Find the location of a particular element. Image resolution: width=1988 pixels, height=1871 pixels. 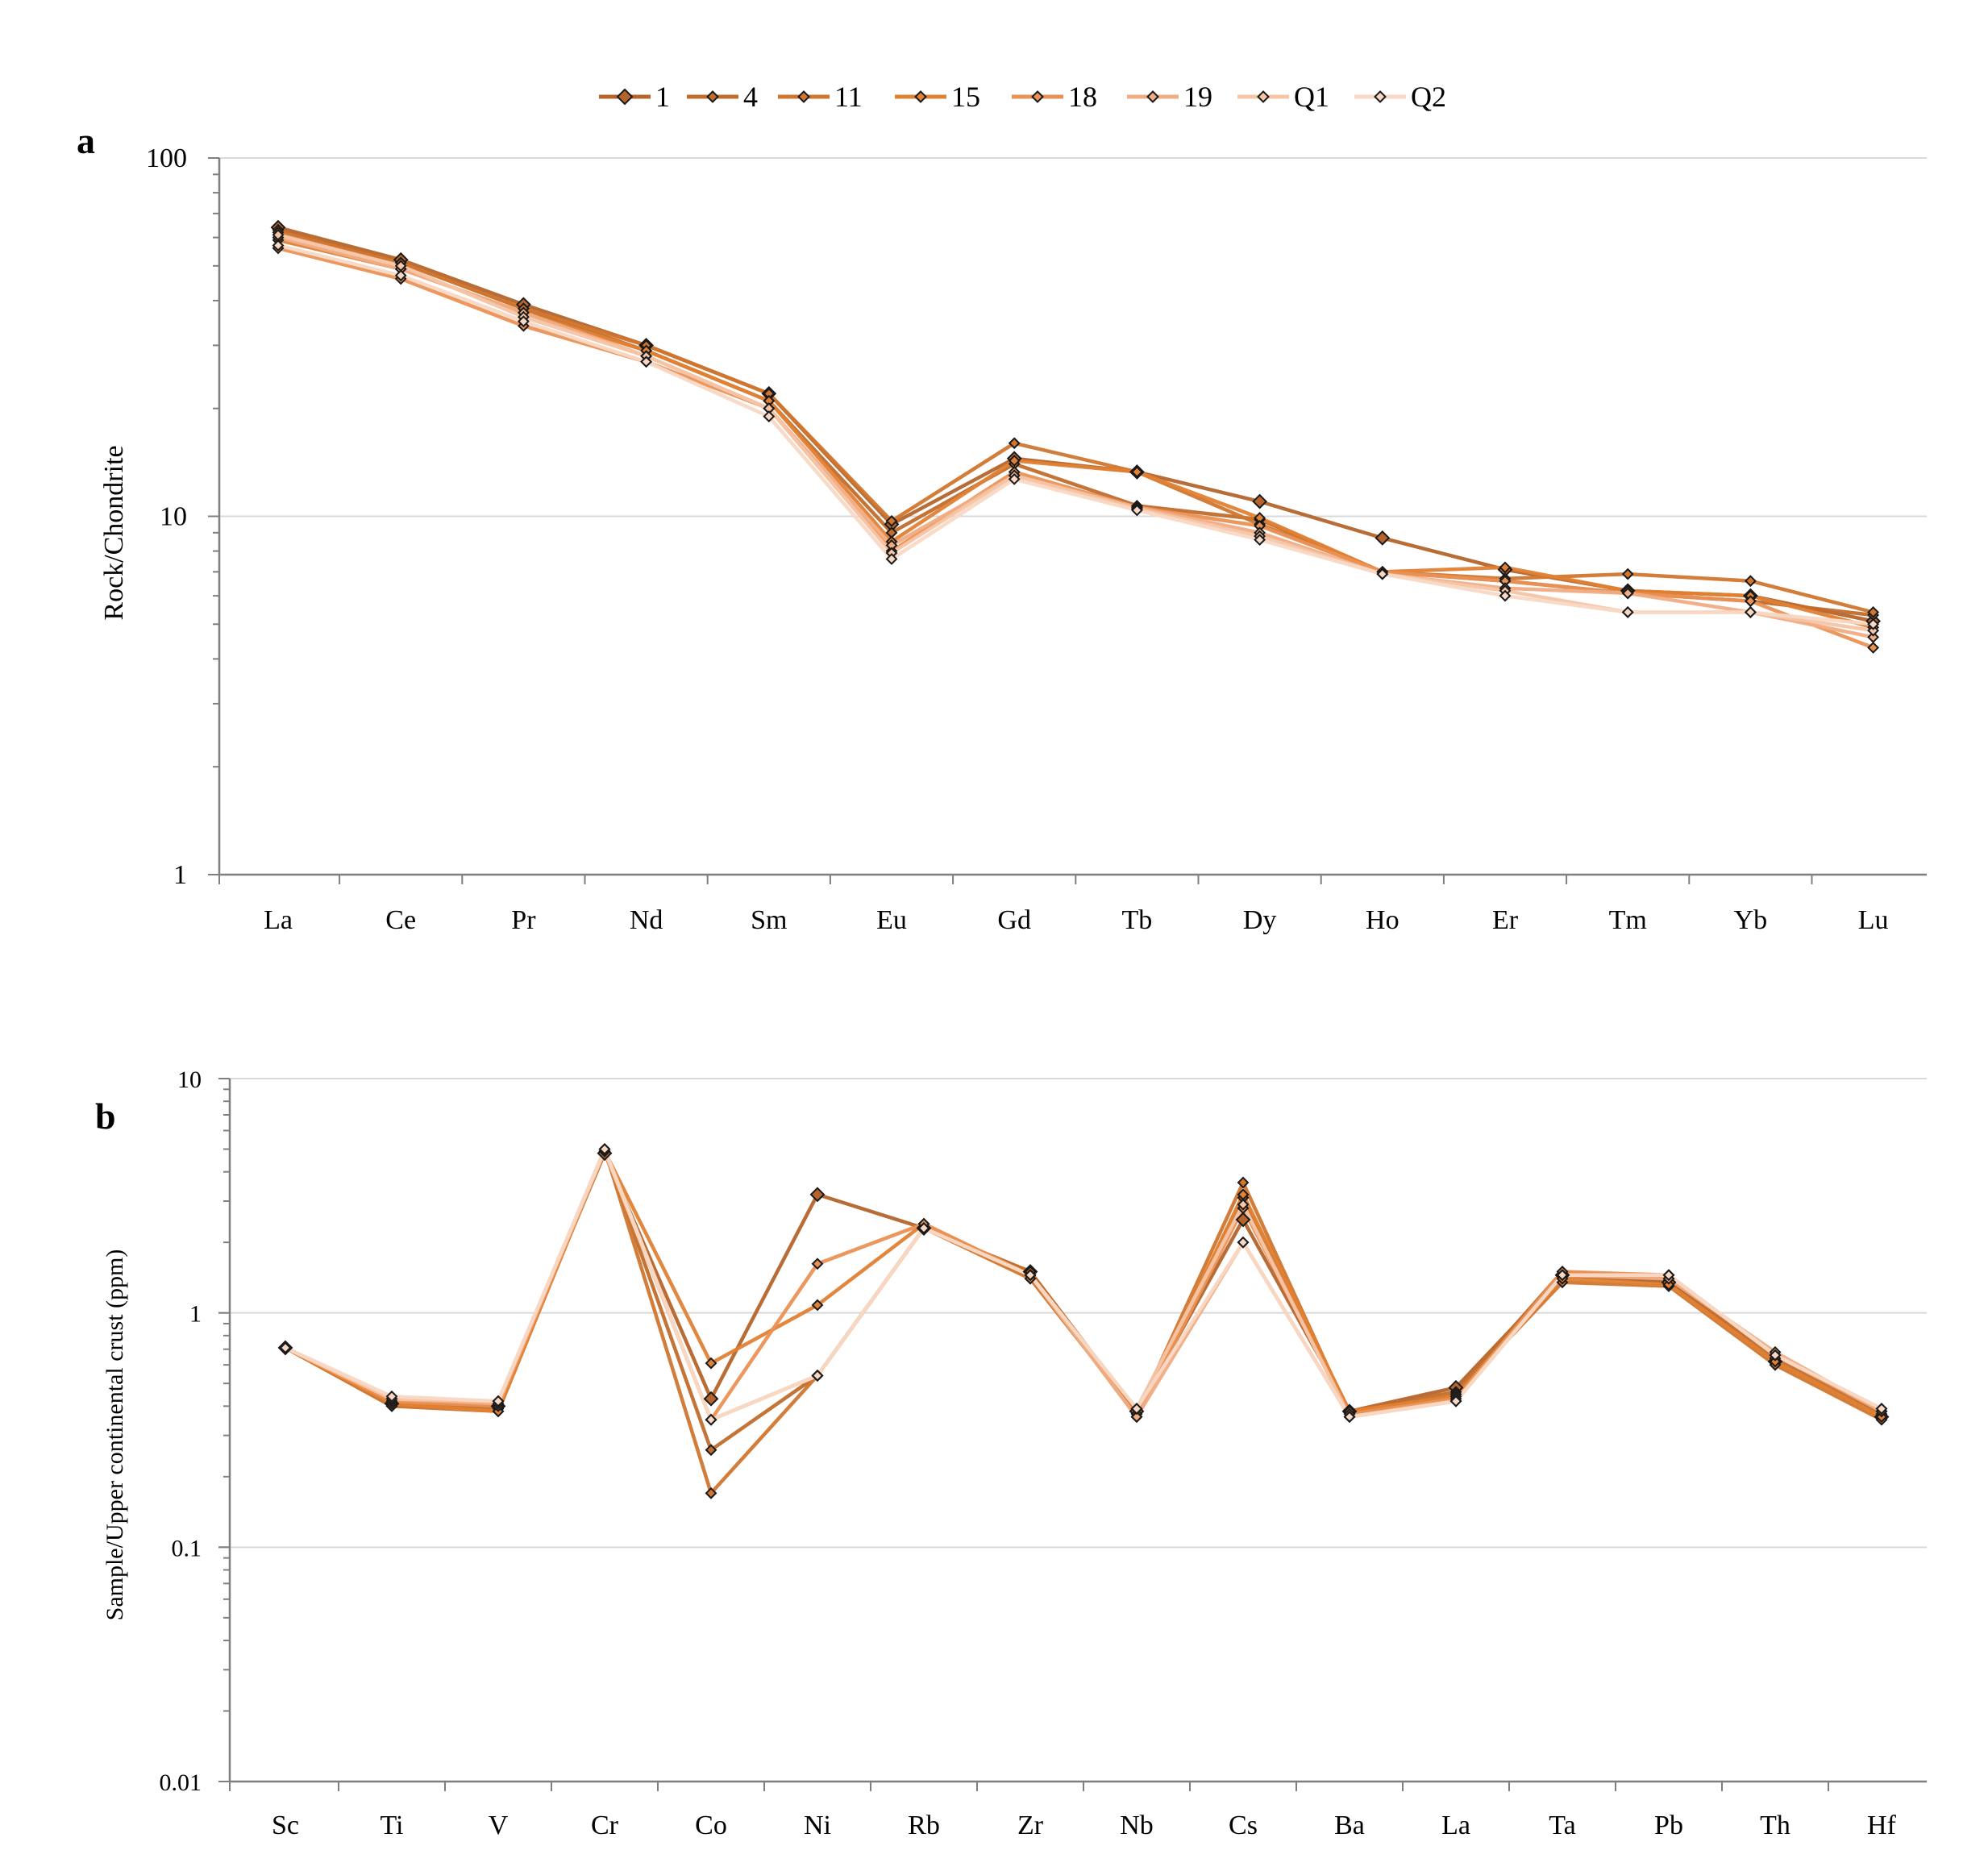

x-category-label: Pr is located at coordinates (523, 920).